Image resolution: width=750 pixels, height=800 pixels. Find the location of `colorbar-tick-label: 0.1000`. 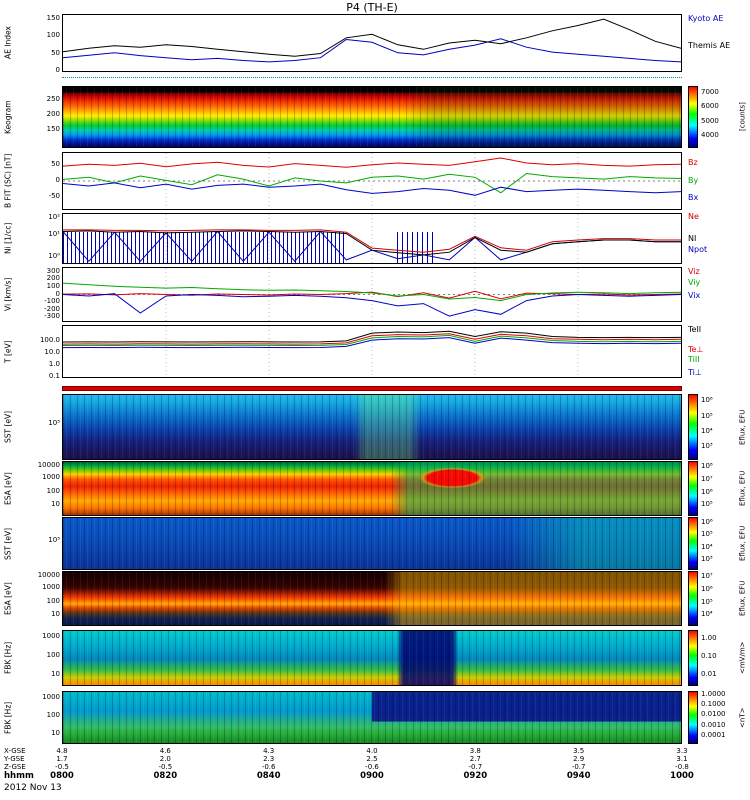

colorbar-tick-label: 0.1000 is located at coordinates (713, 704).